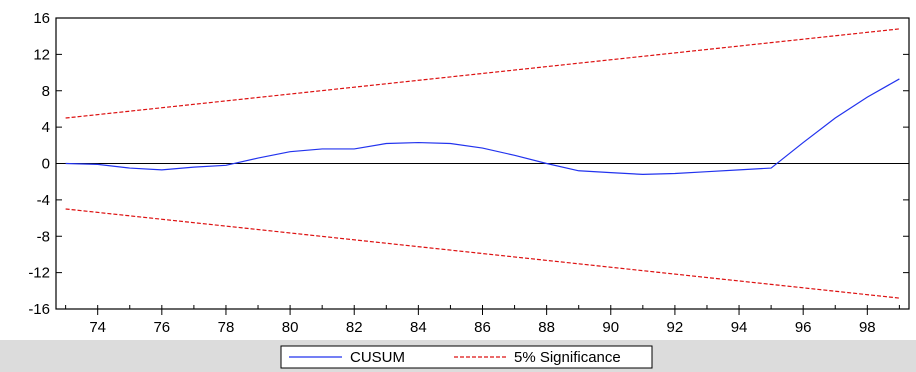 Image resolution: width=916 pixels, height=372 pixels. I want to click on legend: CUSUM 5% Significance, so click(466, 357).